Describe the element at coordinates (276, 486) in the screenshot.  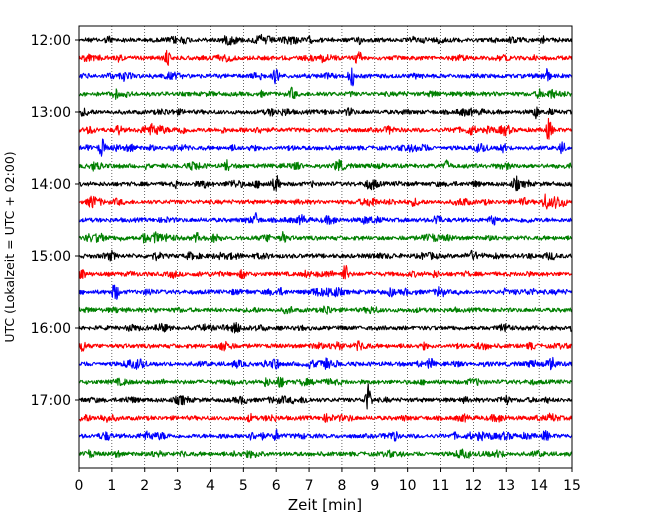
I see `x-tick-label: 6` at that location.